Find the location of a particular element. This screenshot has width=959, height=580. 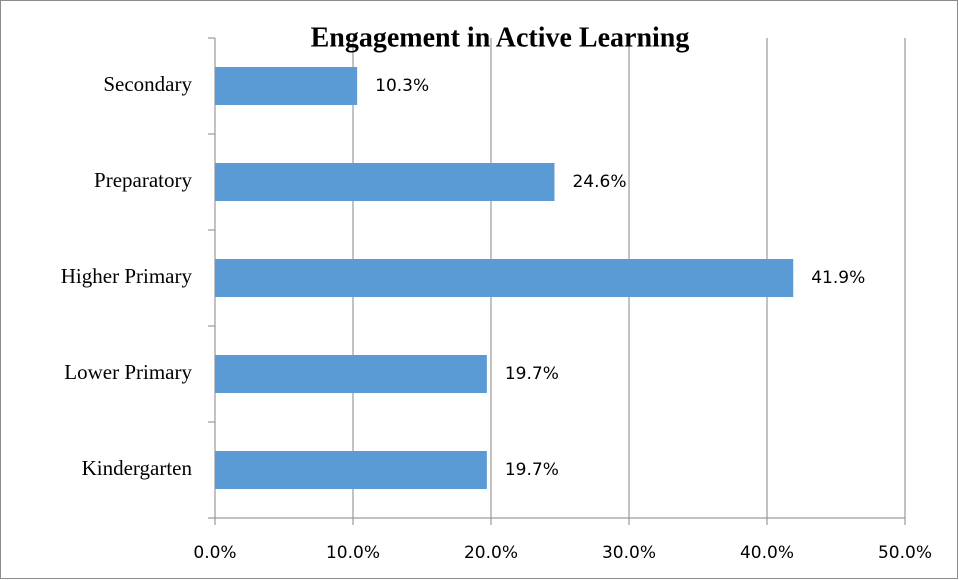

y-tick-label: Higher Primary is located at coordinates (127, 276).